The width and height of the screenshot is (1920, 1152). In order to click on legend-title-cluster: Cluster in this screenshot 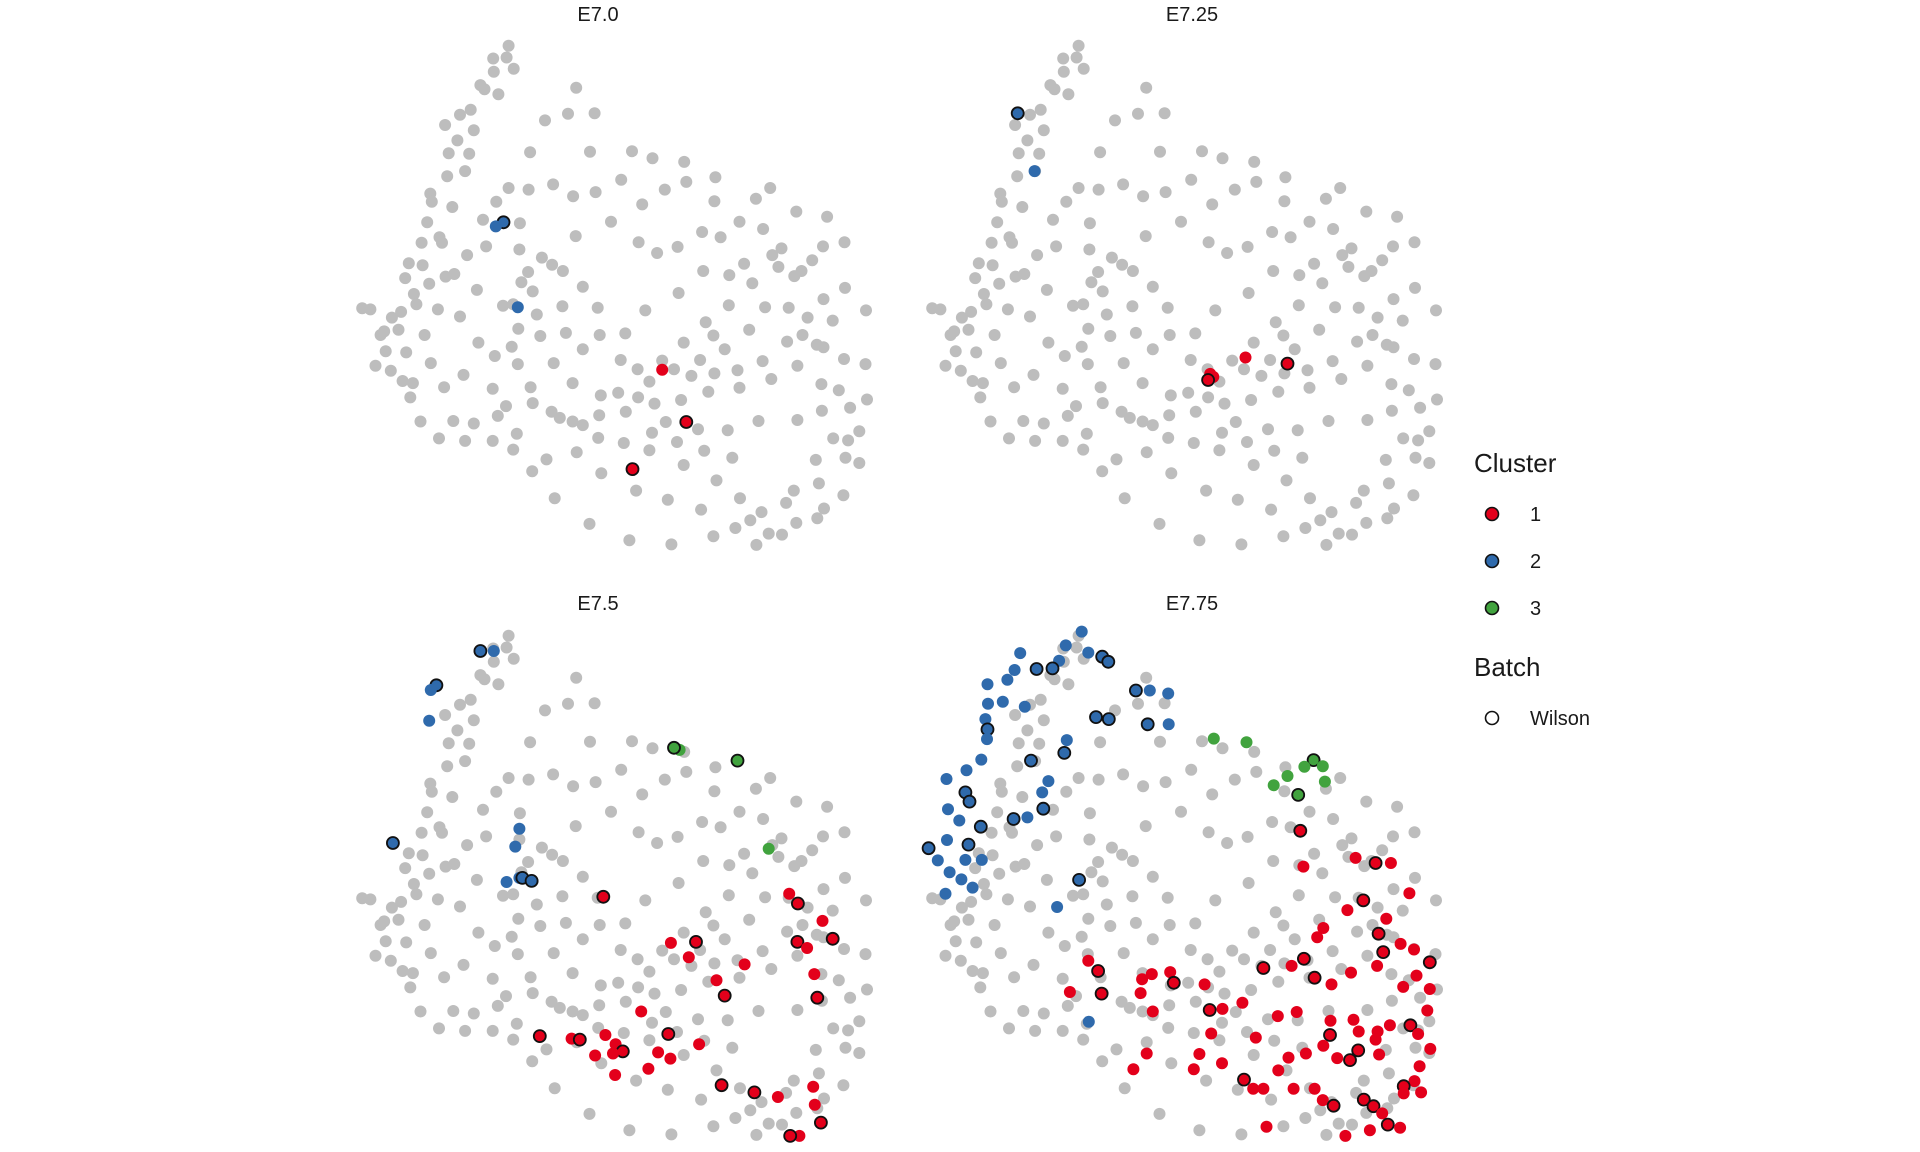, I will do `click(1515, 463)`.